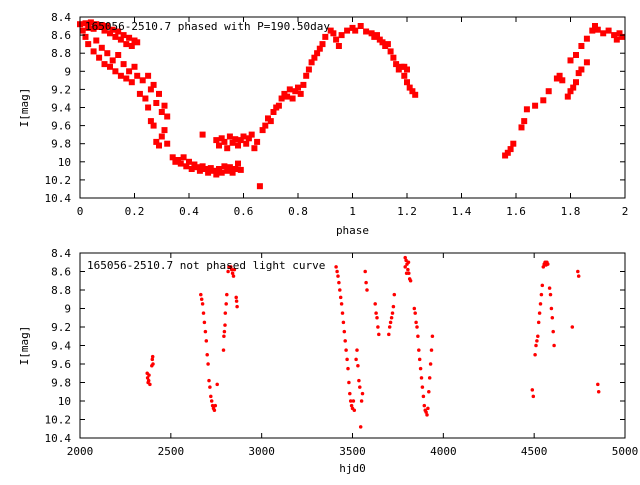  I want to click on x-tick-label: 2500, so click(171, 451).